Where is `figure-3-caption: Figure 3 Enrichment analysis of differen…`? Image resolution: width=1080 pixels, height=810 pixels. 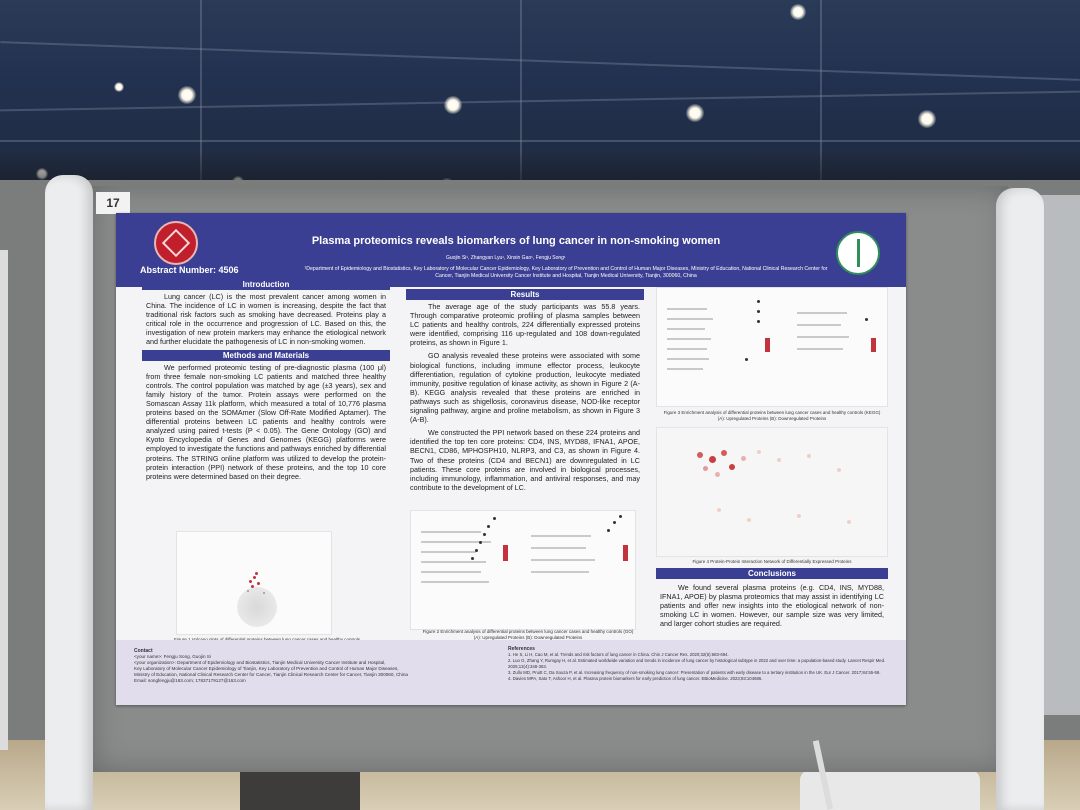
figure-3-caption: Figure 3 Enrichment analysis of differen… is located at coordinates (772, 412).